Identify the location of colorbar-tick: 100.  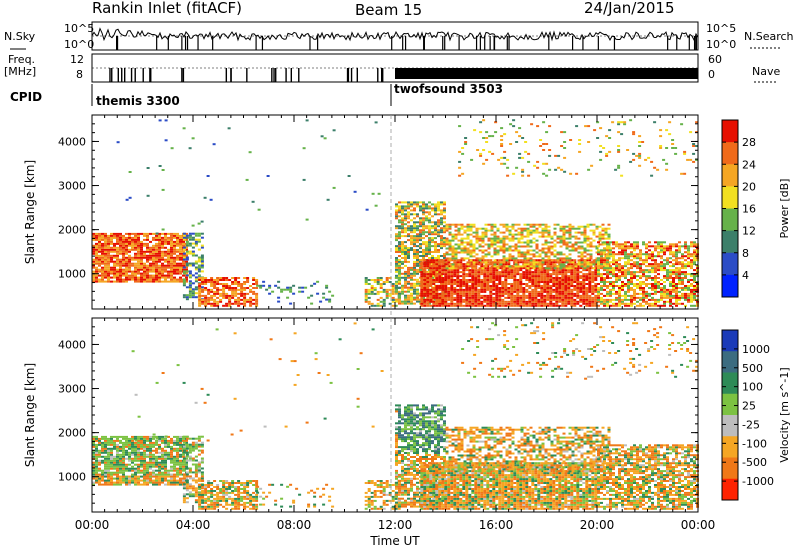
(752, 387).